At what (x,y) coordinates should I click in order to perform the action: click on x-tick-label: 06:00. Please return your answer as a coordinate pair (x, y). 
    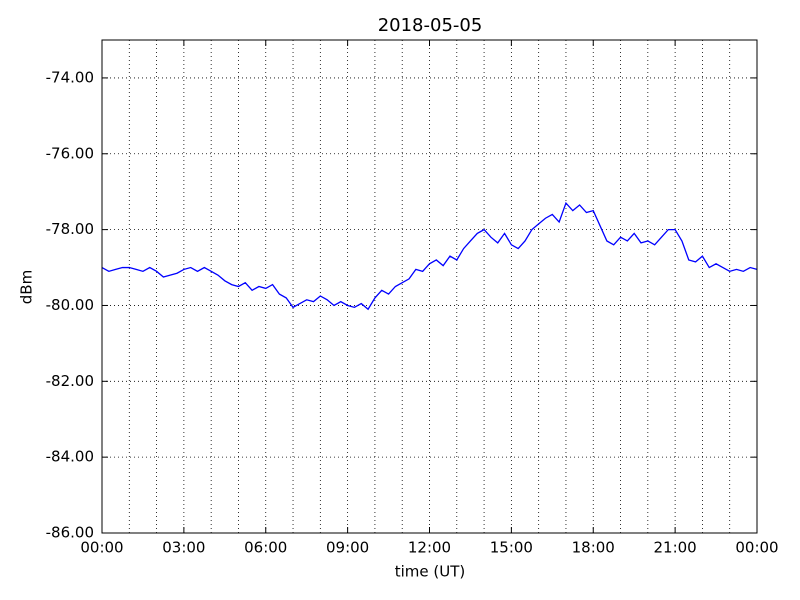
    Looking at the image, I should click on (265, 548).